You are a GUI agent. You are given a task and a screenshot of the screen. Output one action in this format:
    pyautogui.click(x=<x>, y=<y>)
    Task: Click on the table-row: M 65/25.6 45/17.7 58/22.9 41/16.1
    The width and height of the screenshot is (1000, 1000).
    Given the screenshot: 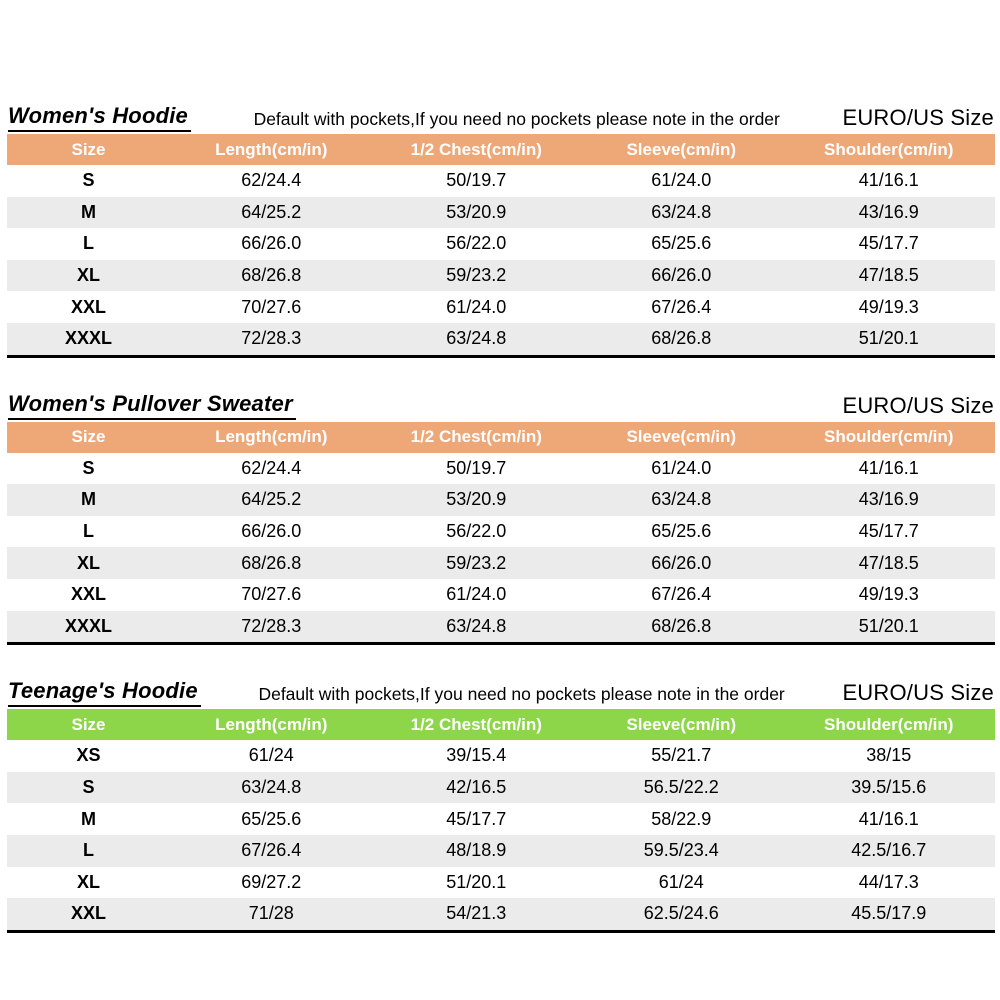 What is the action you would take?
    pyautogui.click(x=501, y=819)
    